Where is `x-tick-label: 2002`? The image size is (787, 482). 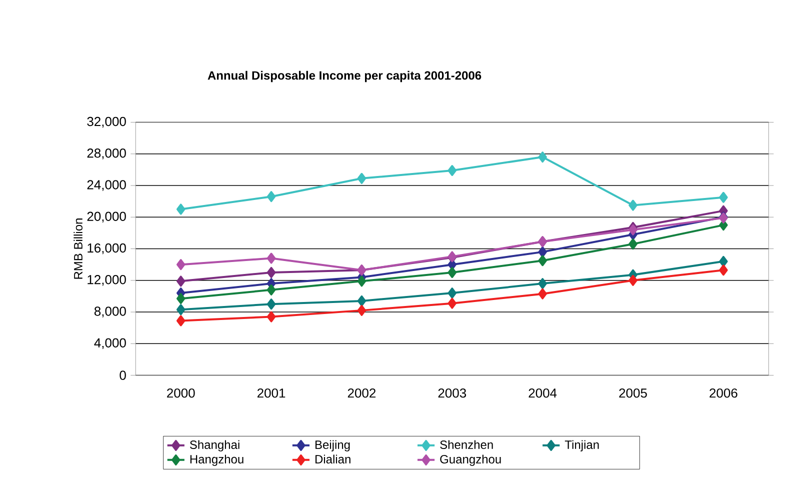
x-tick-label: 2002 is located at coordinates (362, 393).